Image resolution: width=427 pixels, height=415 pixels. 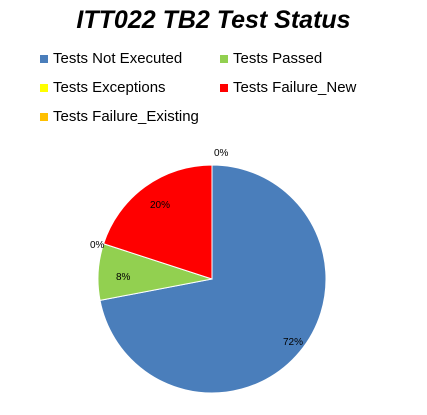 What do you see at coordinates (97, 245) in the screenshot?
I see `data-label-exceptions: 0%` at bounding box center [97, 245].